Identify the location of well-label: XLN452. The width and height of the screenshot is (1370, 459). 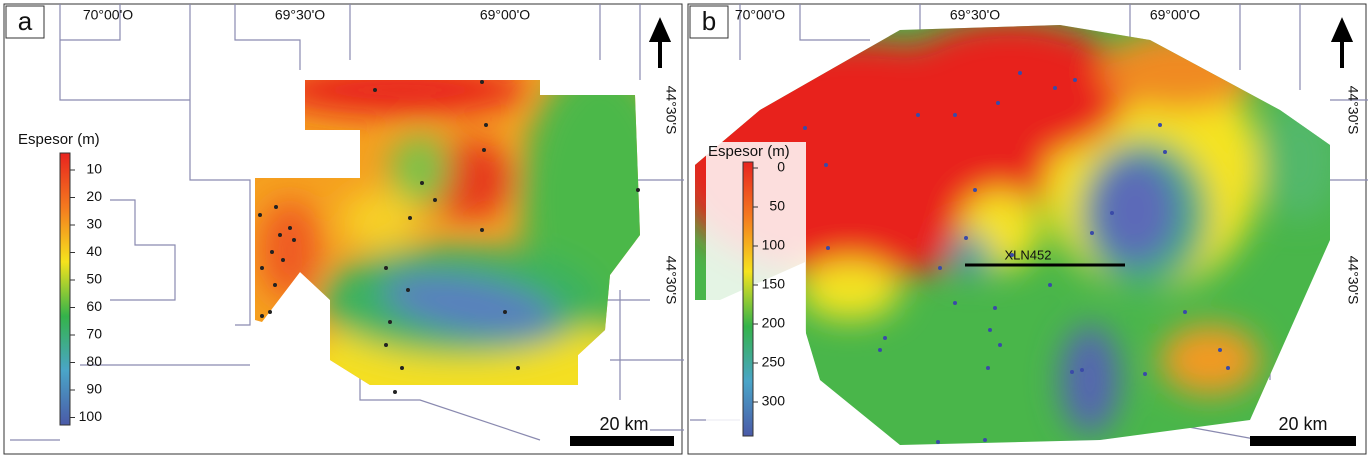
(1028, 254).